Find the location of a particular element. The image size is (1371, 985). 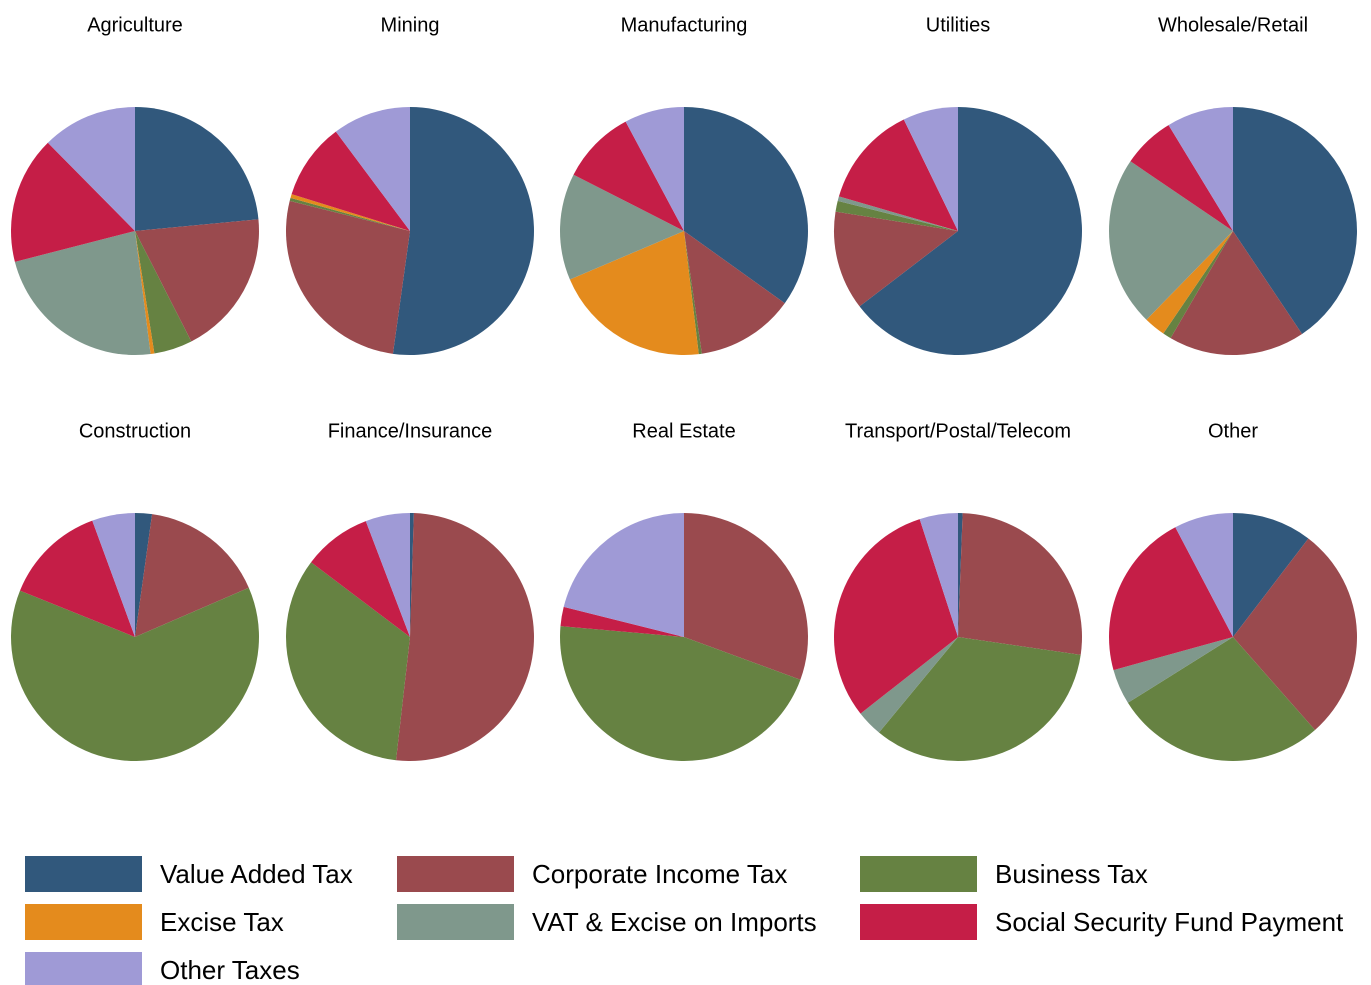

legend-label: Business Tax is located at coordinates (1071, 874).